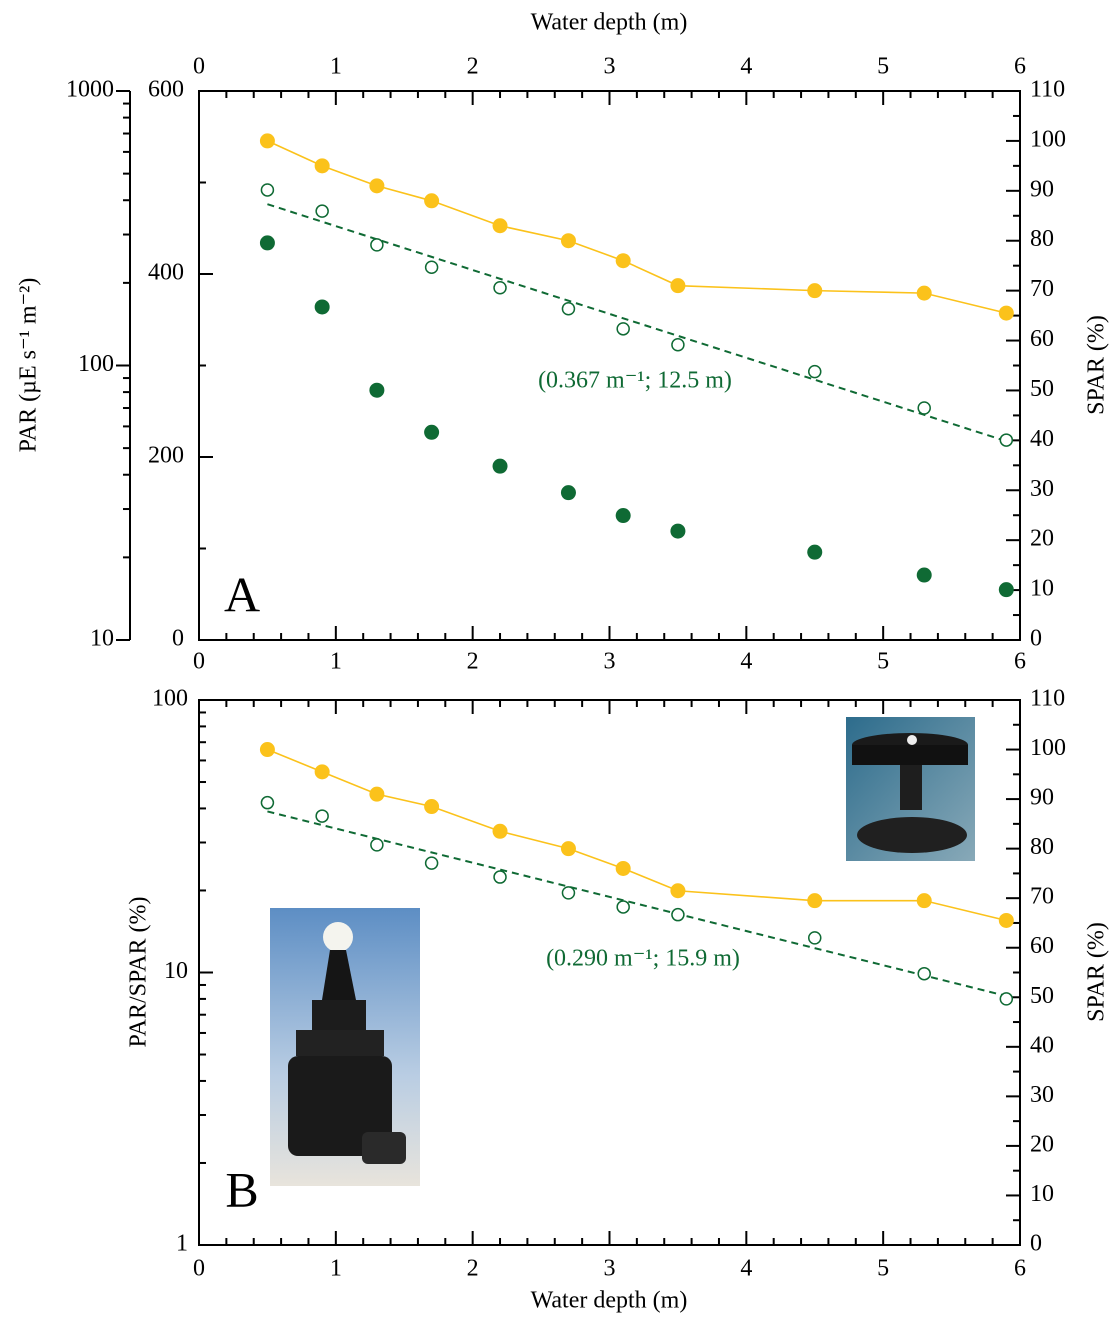 This screenshot has width=1116, height=1318. Describe the element at coordinates (90, 90) in the screenshot. I see `y-tick-label: 1000` at that location.